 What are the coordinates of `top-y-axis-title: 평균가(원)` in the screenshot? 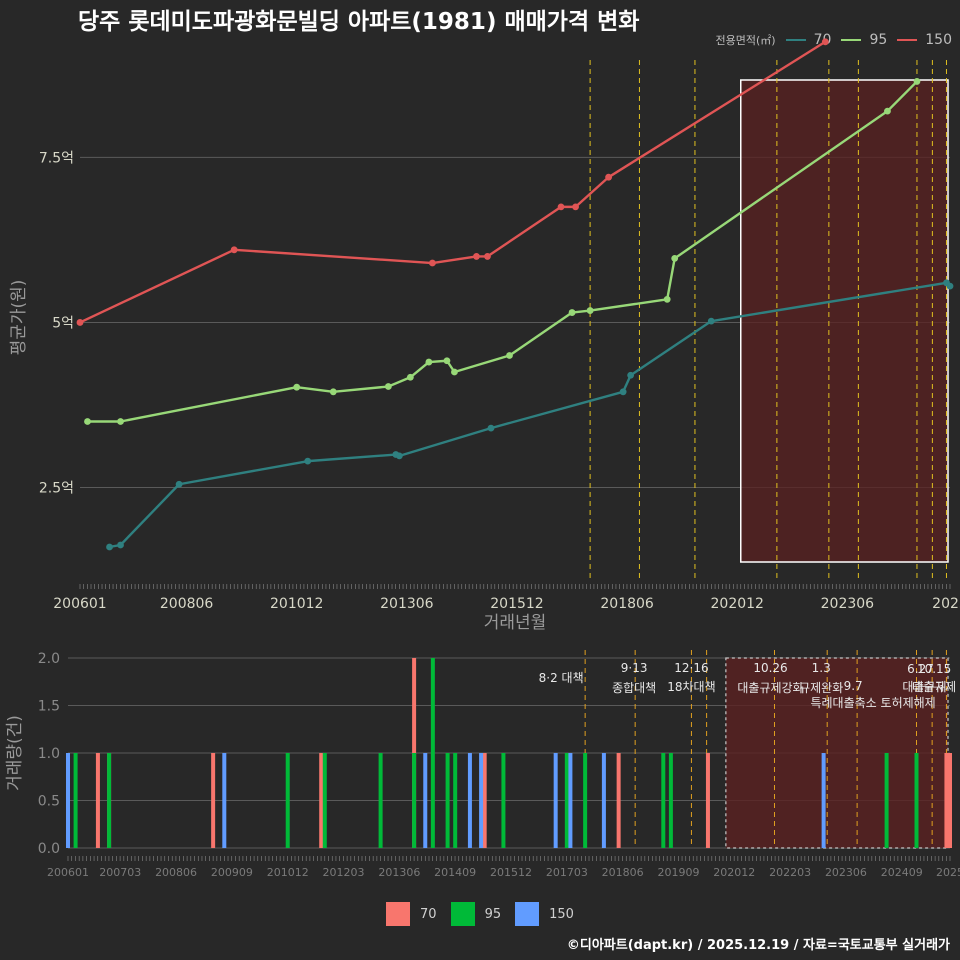 It's located at (19, 318).